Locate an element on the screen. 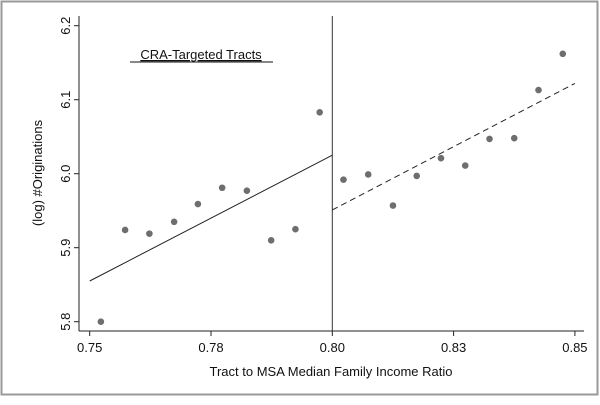 The height and width of the screenshot is (405, 600). x-tick-label: 0.83 is located at coordinates (453, 347).